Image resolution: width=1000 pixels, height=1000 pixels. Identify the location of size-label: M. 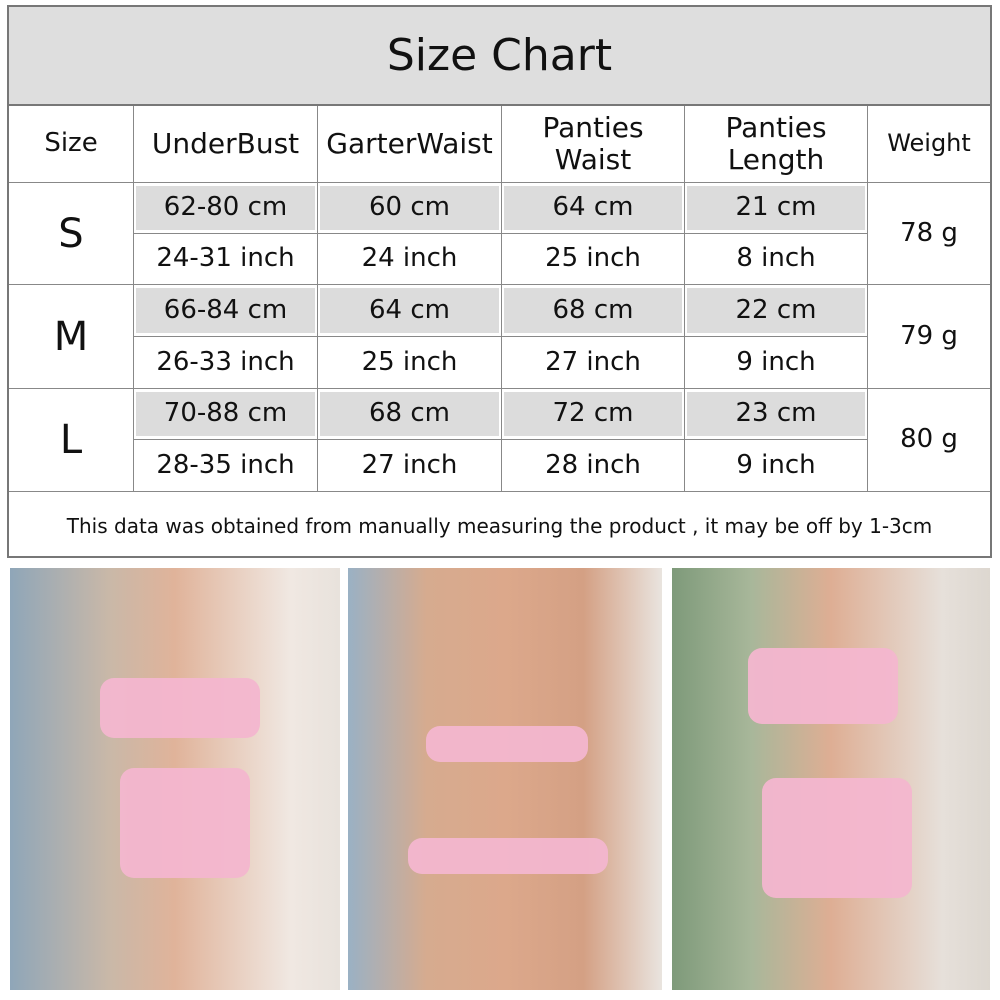
(71, 337).